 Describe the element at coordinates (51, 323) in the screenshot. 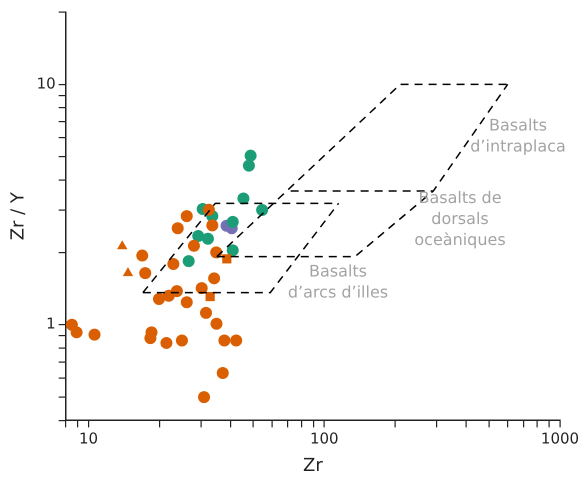

I see `y-tick-label: 1` at that location.